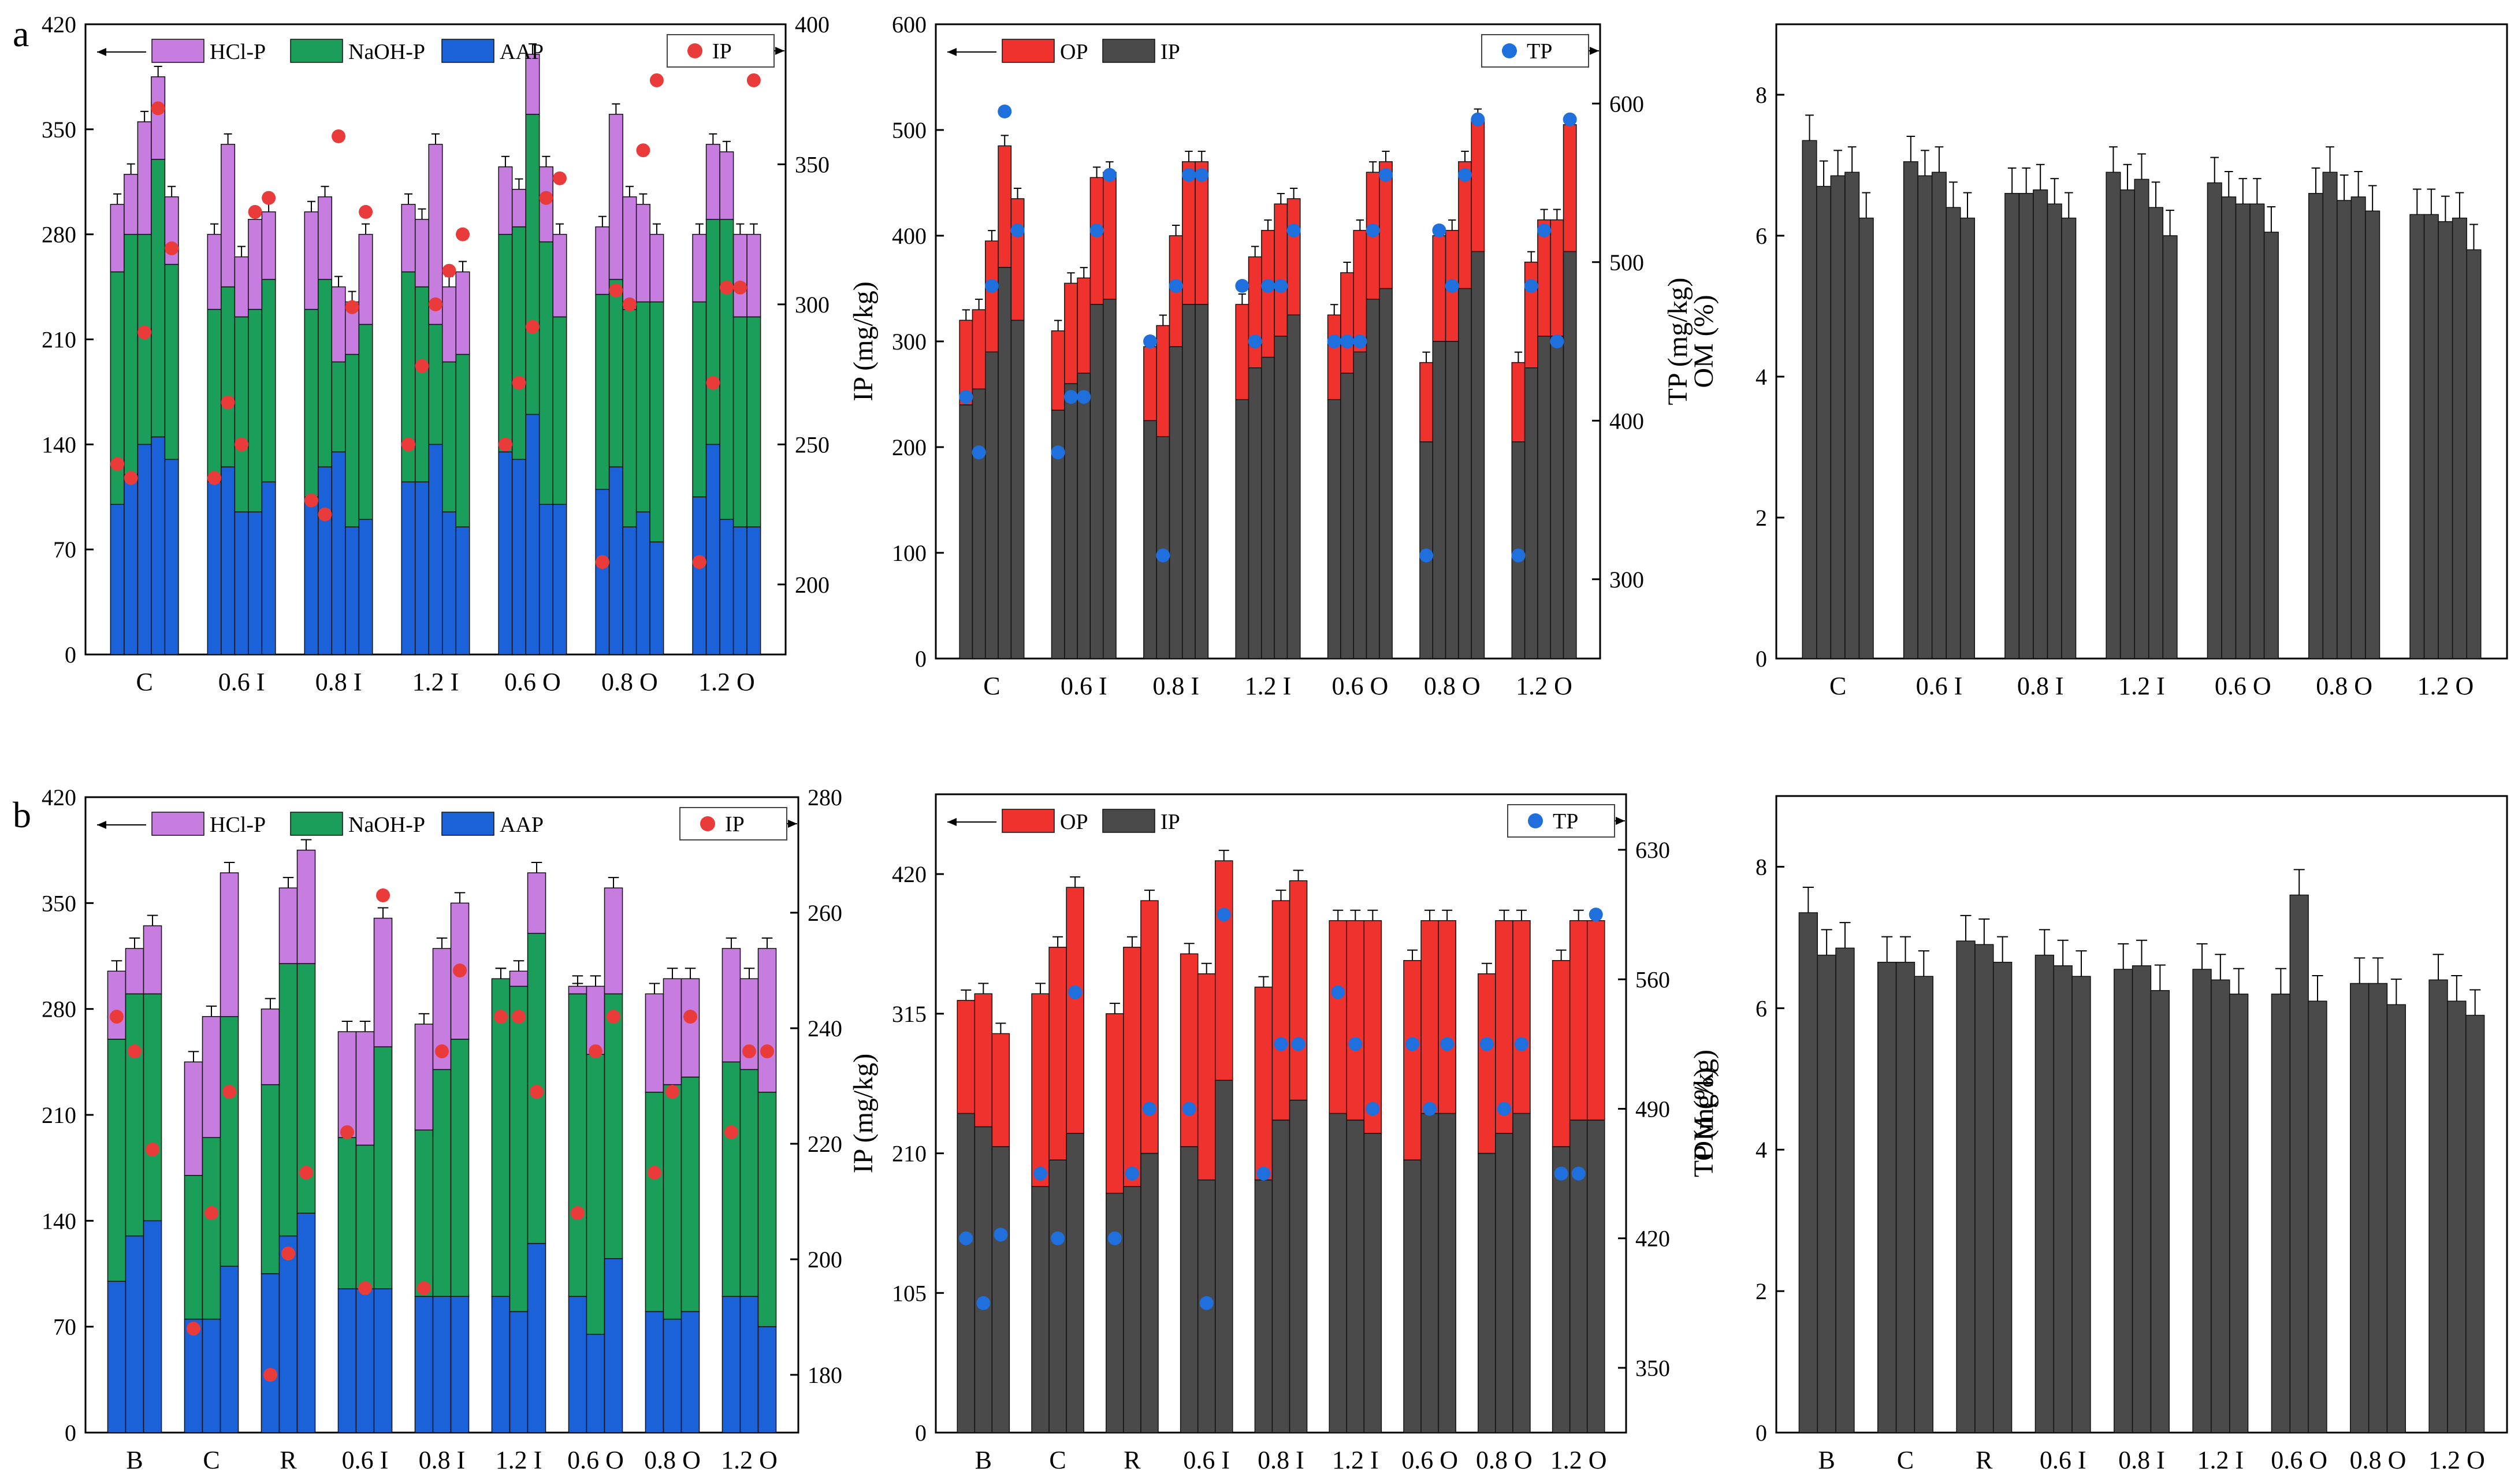 Image resolution: width=2518 pixels, height=1484 pixels. What do you see at coordinates (238, 52) in the screenshot?
I see `legend-label: HCl-P` at bounding box center [238, 52].